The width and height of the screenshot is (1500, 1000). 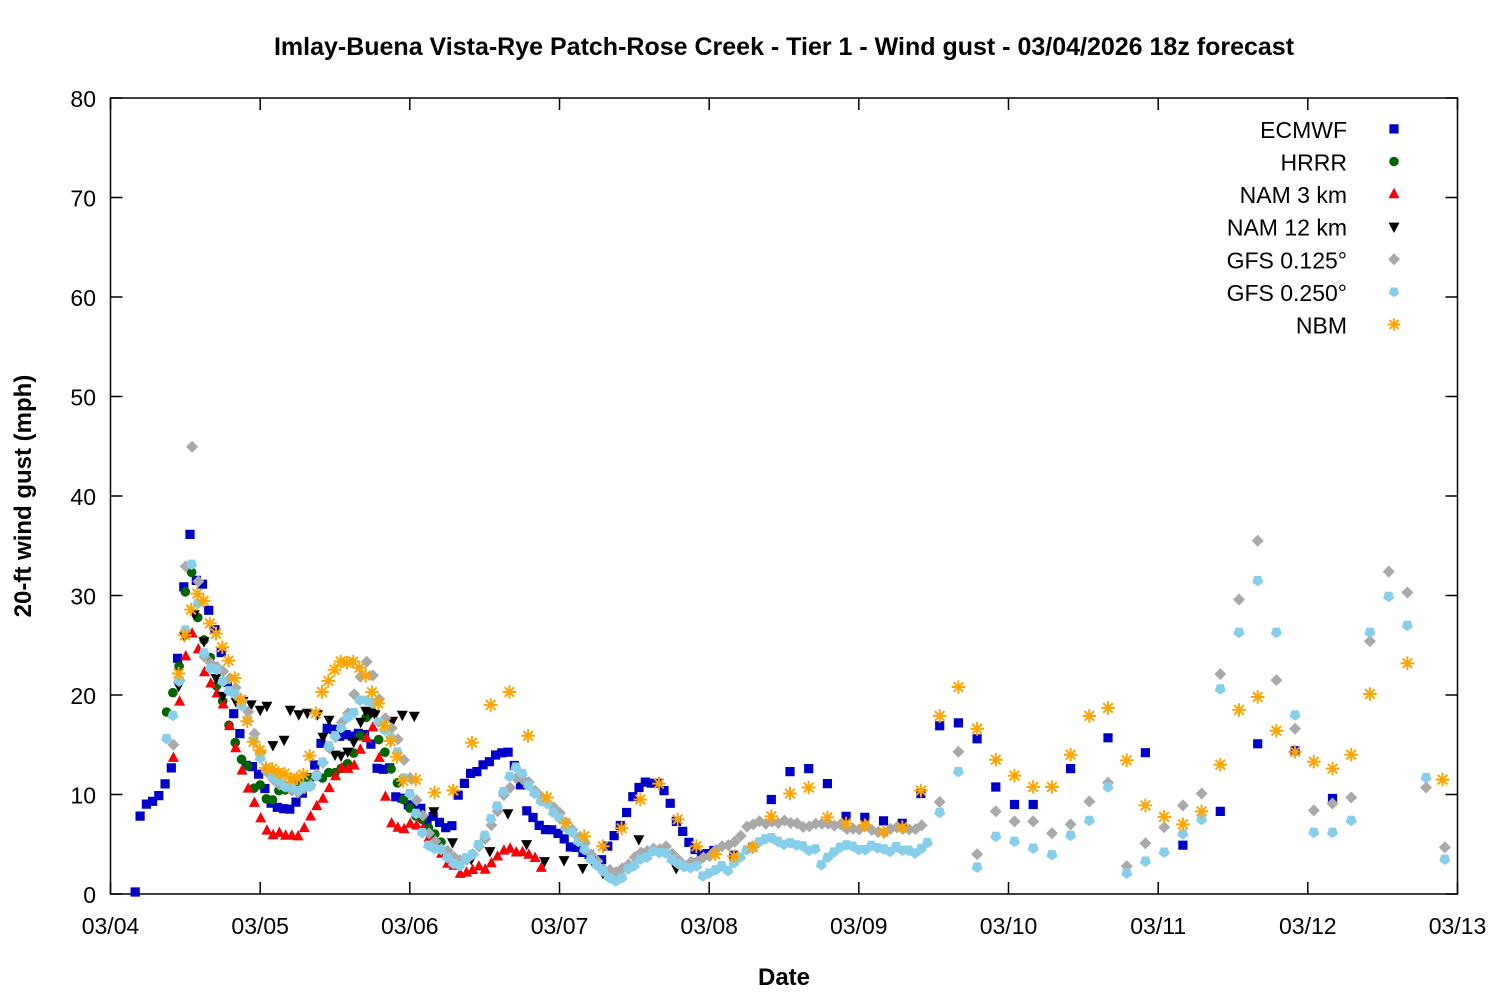 I want to click on svg-text: GFS 0.125°, so click(x=1287, y=260).